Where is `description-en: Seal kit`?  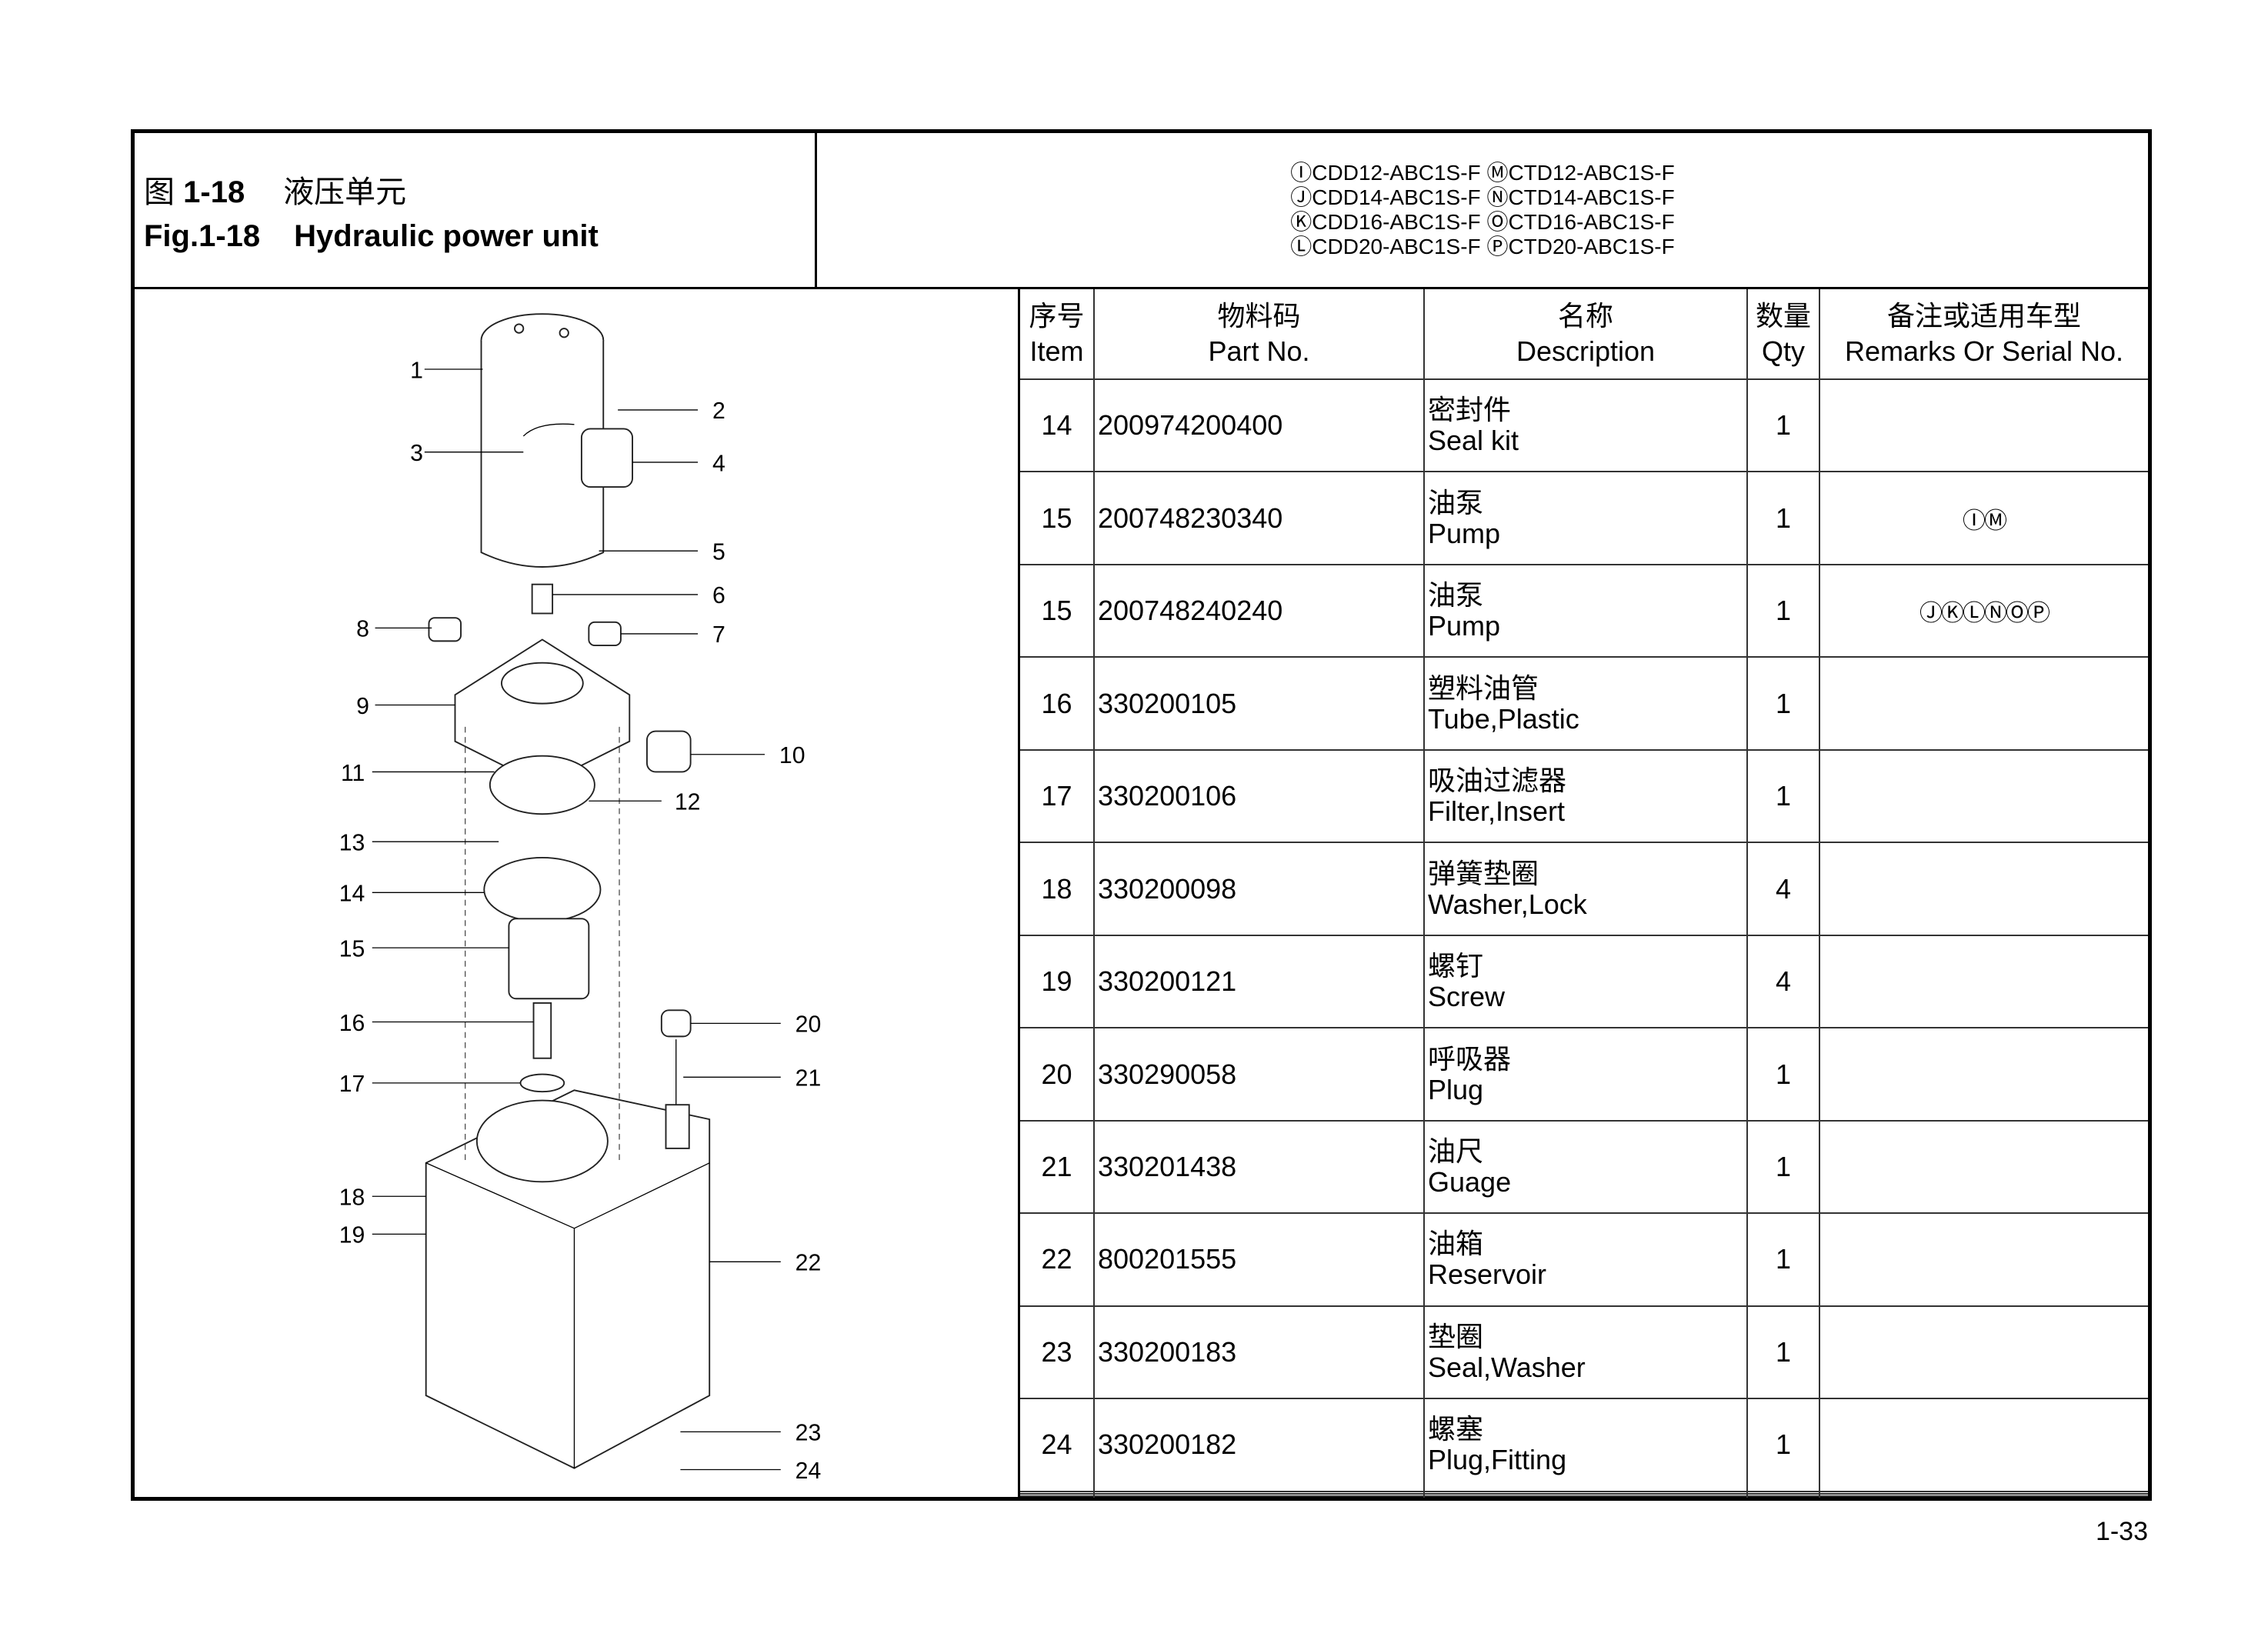 description-en: Seal kit is located at coordinates (1474, 441).